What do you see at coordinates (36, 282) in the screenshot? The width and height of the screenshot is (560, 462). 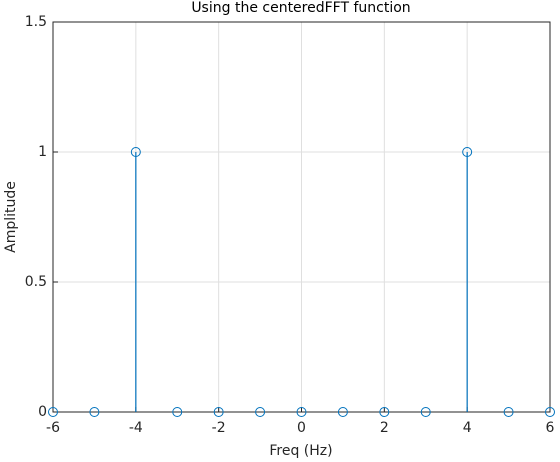 I see `y-tick-label: 0.5` at bounding box center [36, 282].